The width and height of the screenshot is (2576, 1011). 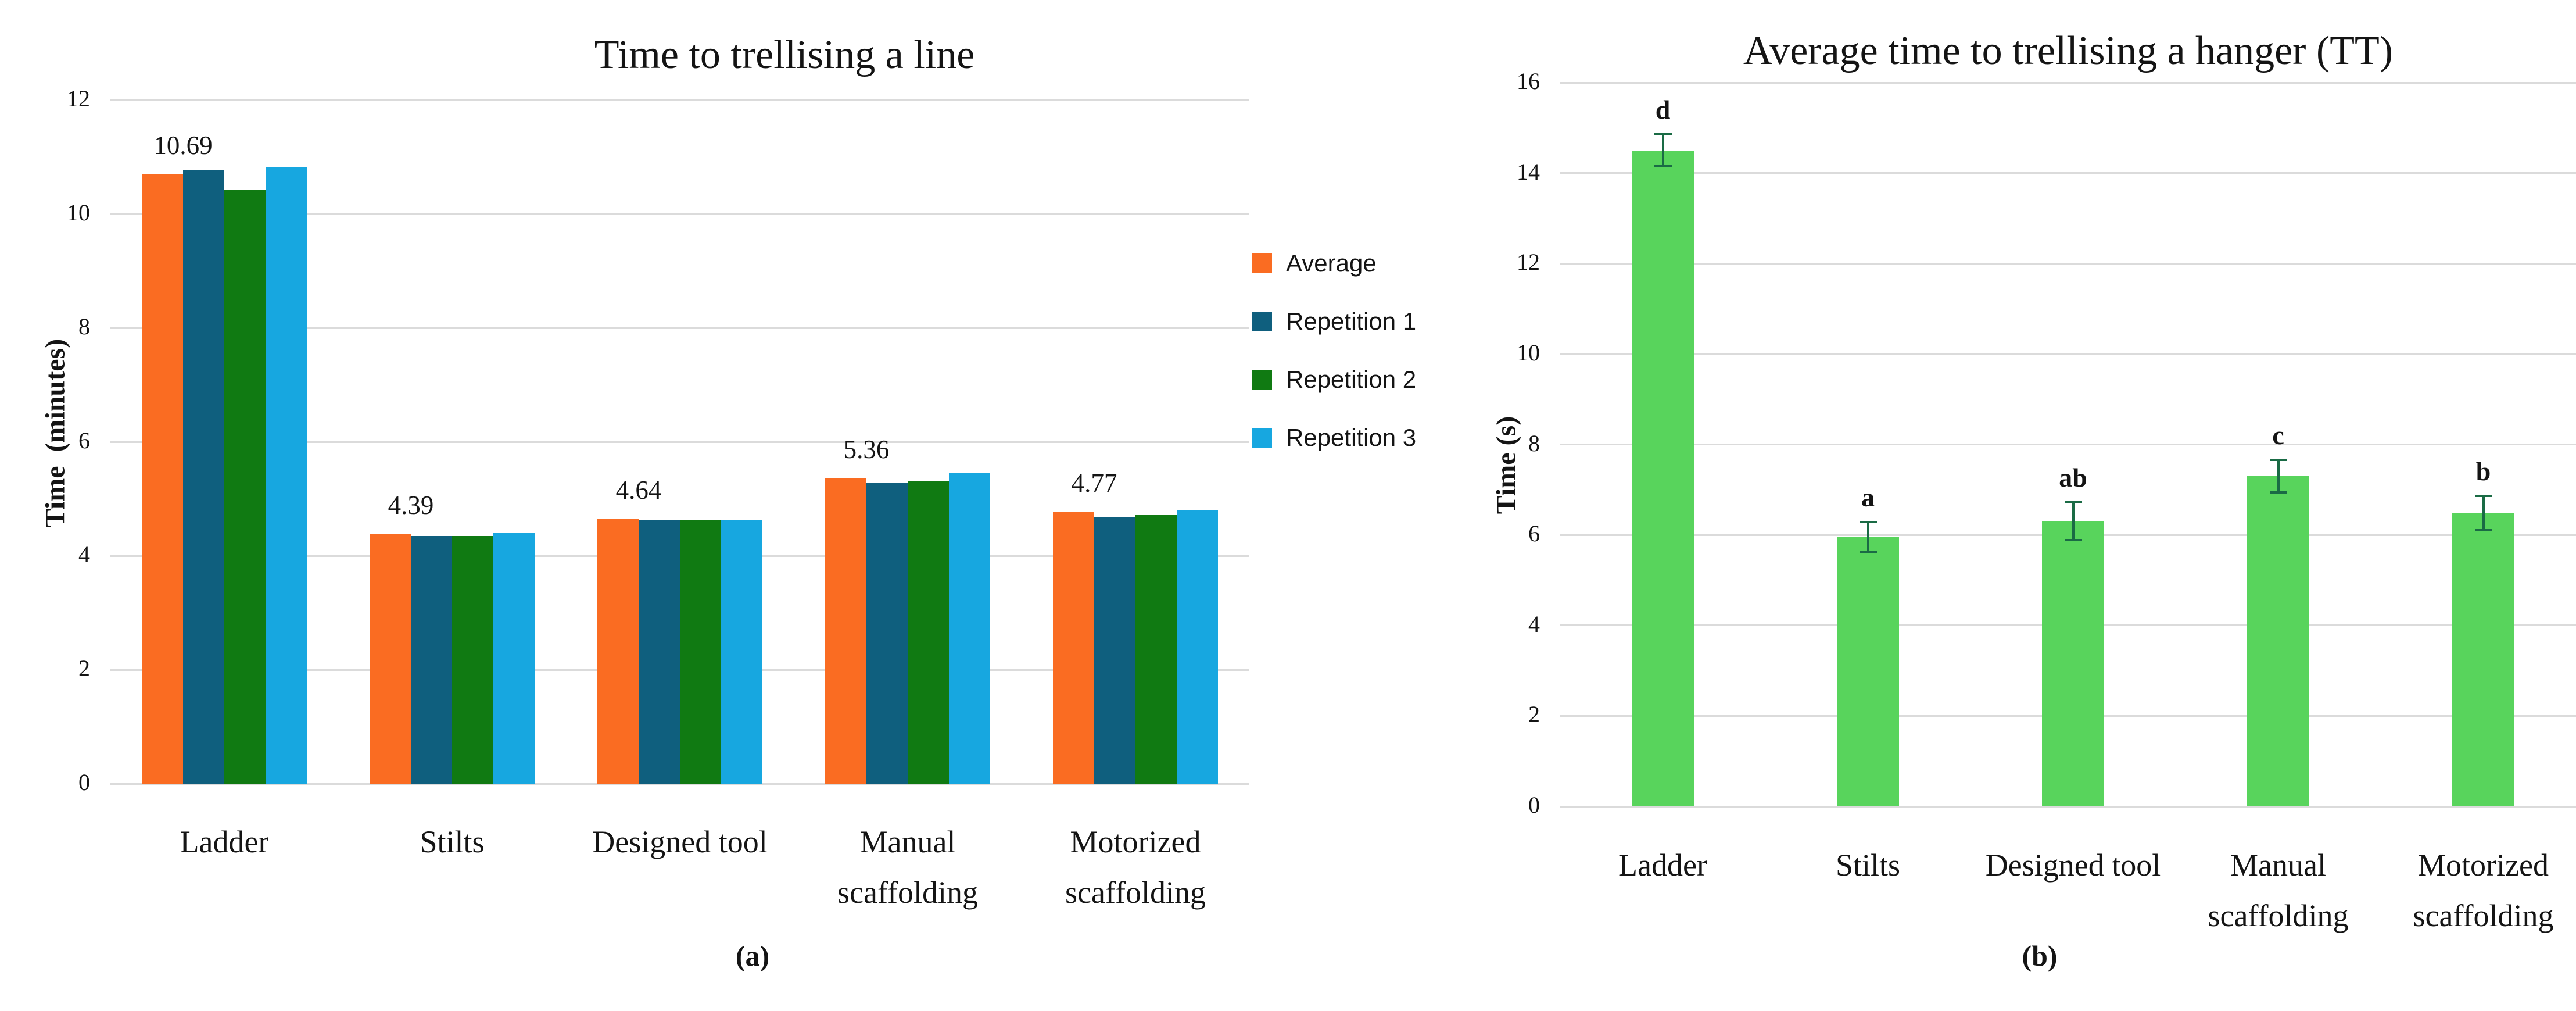 I want to click on bar-repetition-2-manual-scaffolding, so click(x=928, y=632).